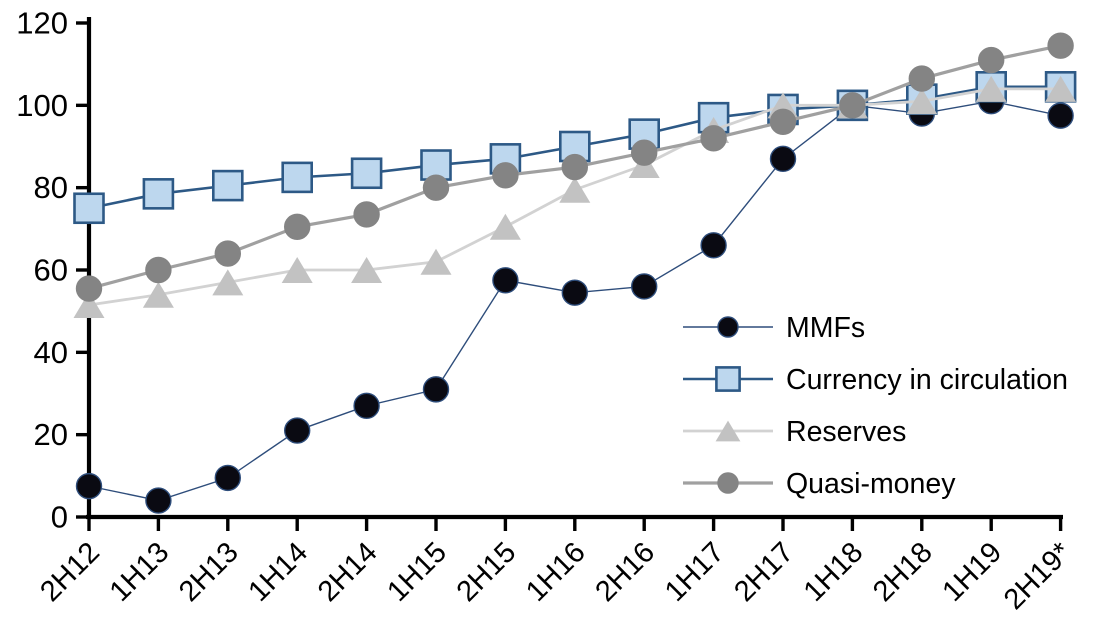 The height and width of the screenshot is (640, 1119). What do you see at coordinates (625, 572) in the screenshot?
I see `x-tick-label: 2H16` at bounding box center [625, 572].